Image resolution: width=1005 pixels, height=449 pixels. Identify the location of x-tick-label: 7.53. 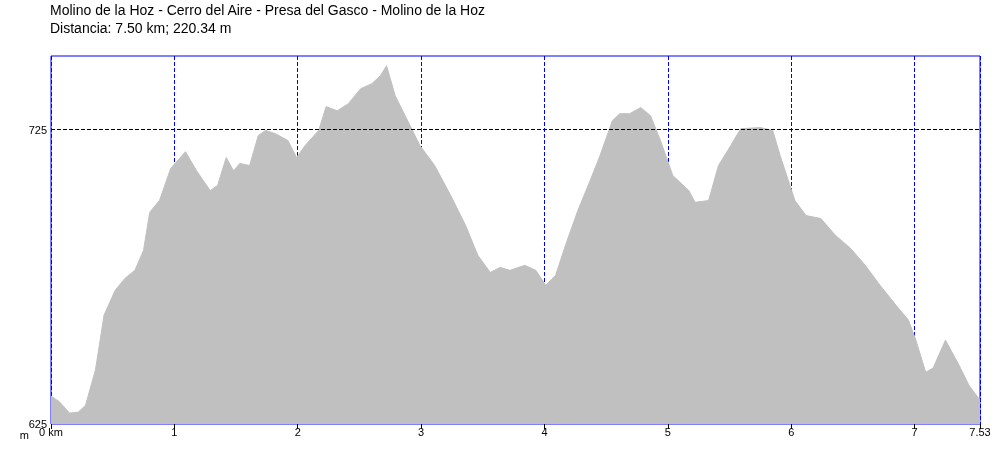
(980, 431).